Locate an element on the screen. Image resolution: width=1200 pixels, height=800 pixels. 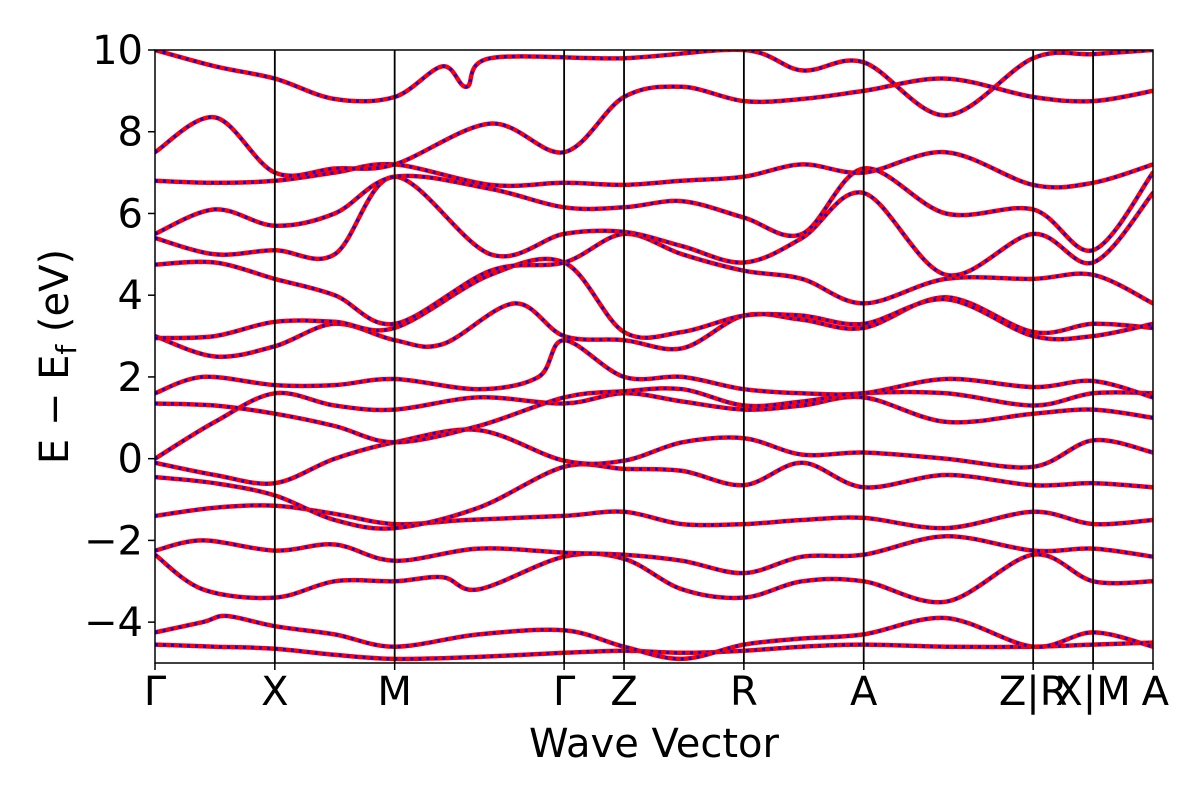
y-tick-label: 2 is located at coordinates (130, 378).